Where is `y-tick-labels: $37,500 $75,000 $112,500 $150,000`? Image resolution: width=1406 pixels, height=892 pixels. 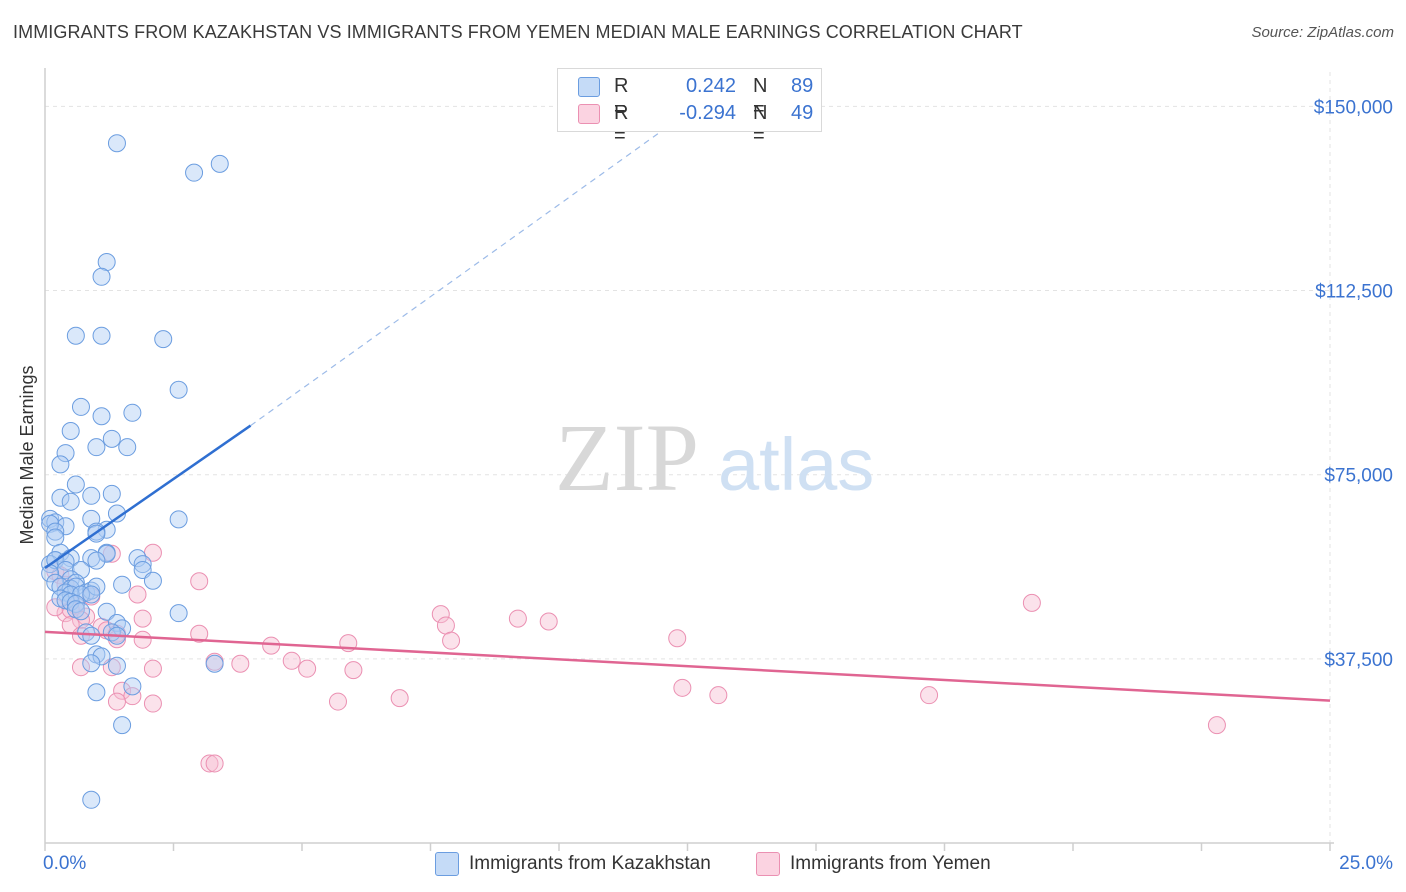
y-tick-labels: $37,500 $75,000 $112,500 $150,000 is located at coordinates (1353, 383).